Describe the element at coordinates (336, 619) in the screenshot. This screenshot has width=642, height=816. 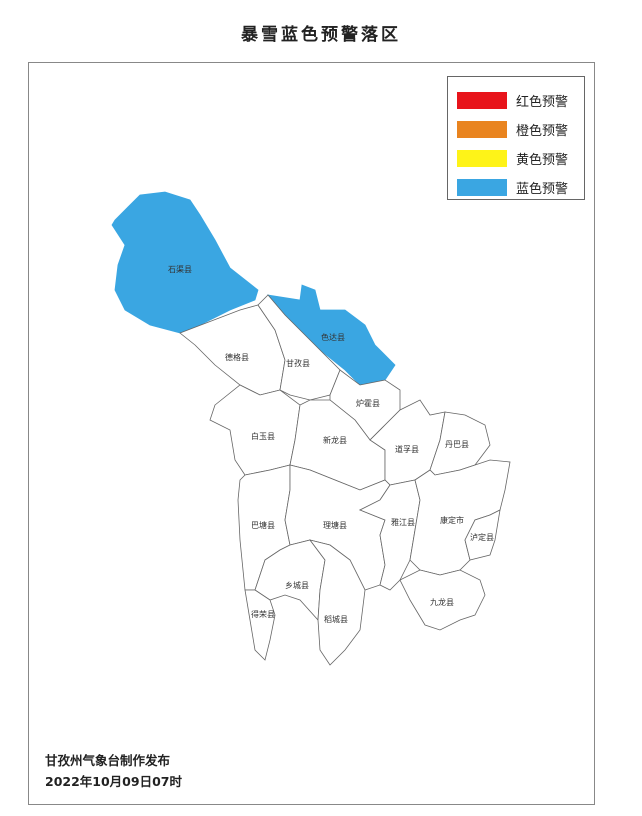
I see `county-label: 稻城县` at that location.